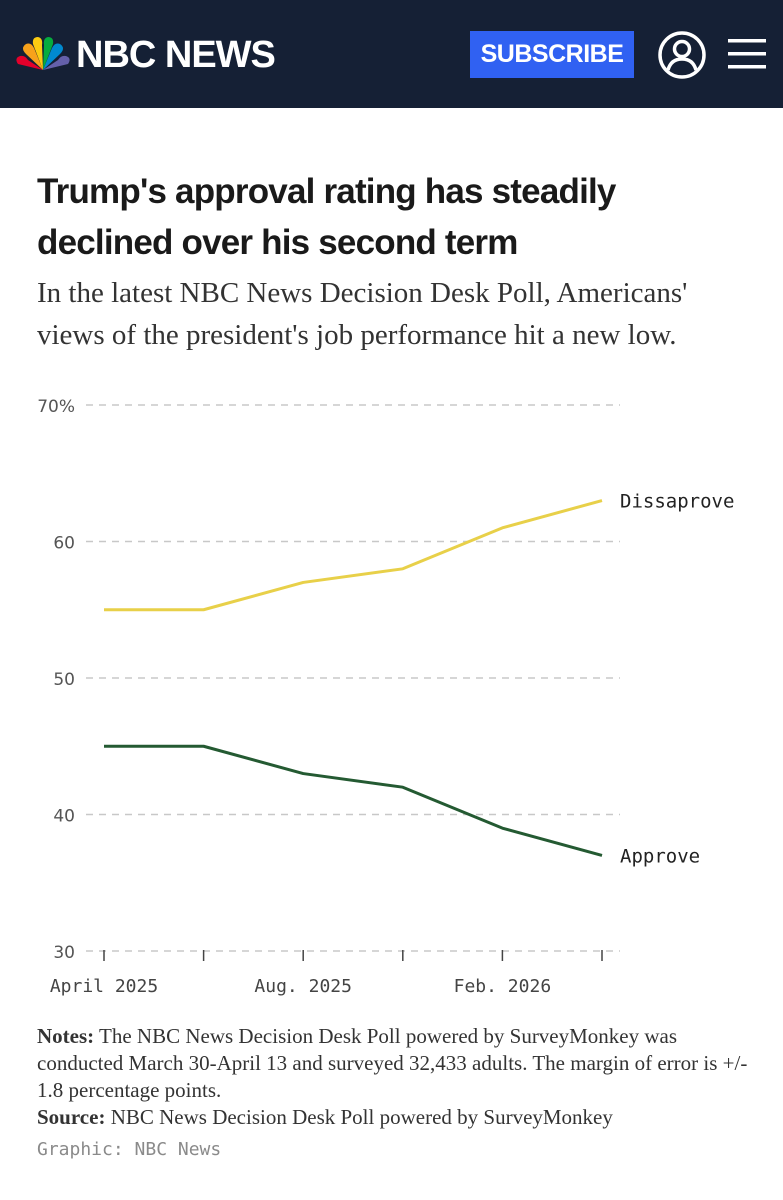 This screenshot has width=783, height=1200. I want to click on brand-wordmark: NBC NEWS, so click(176, 55).